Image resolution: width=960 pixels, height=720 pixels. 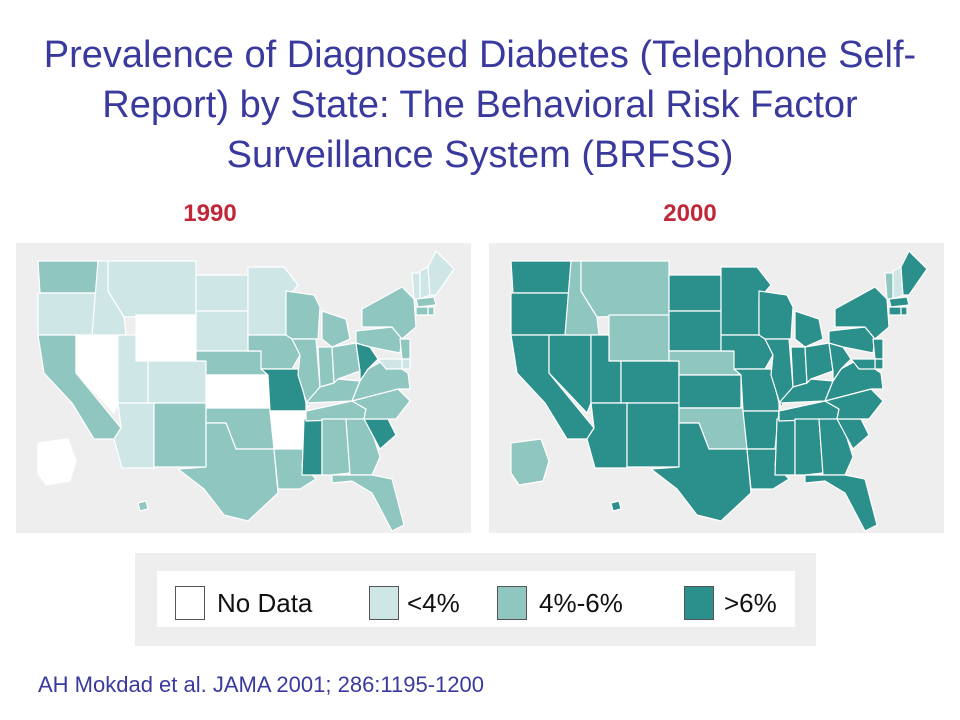 What do you see at coordinates (512, 603) in the screenshot?
I see `legend-swatch-mid` at bounding box center [512, 603].